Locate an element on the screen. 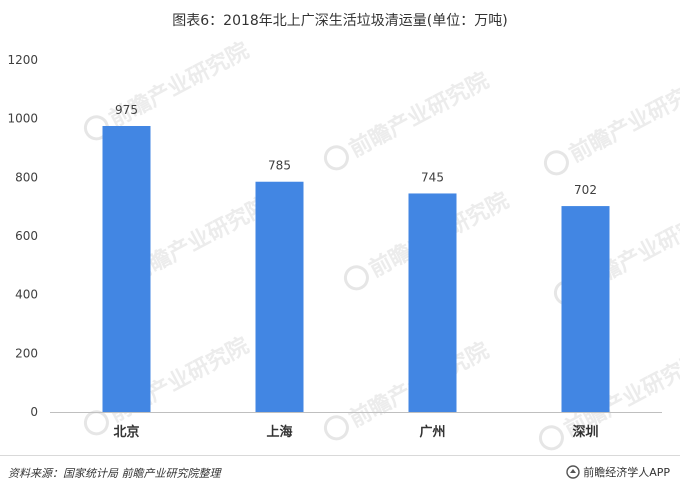 The width and height of the screenshot is (680, 490). y-tick-label: 0 is located at coordinates (34, 412).